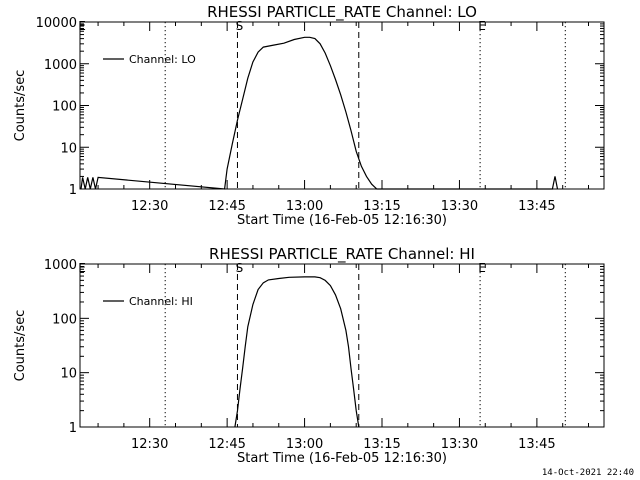  What do you see at coordinates (342, 254) in the screenshot?
I see `chart-title: RHESSI PARTICLE_RATE Channel: HI` at bounding box center [342, 254].